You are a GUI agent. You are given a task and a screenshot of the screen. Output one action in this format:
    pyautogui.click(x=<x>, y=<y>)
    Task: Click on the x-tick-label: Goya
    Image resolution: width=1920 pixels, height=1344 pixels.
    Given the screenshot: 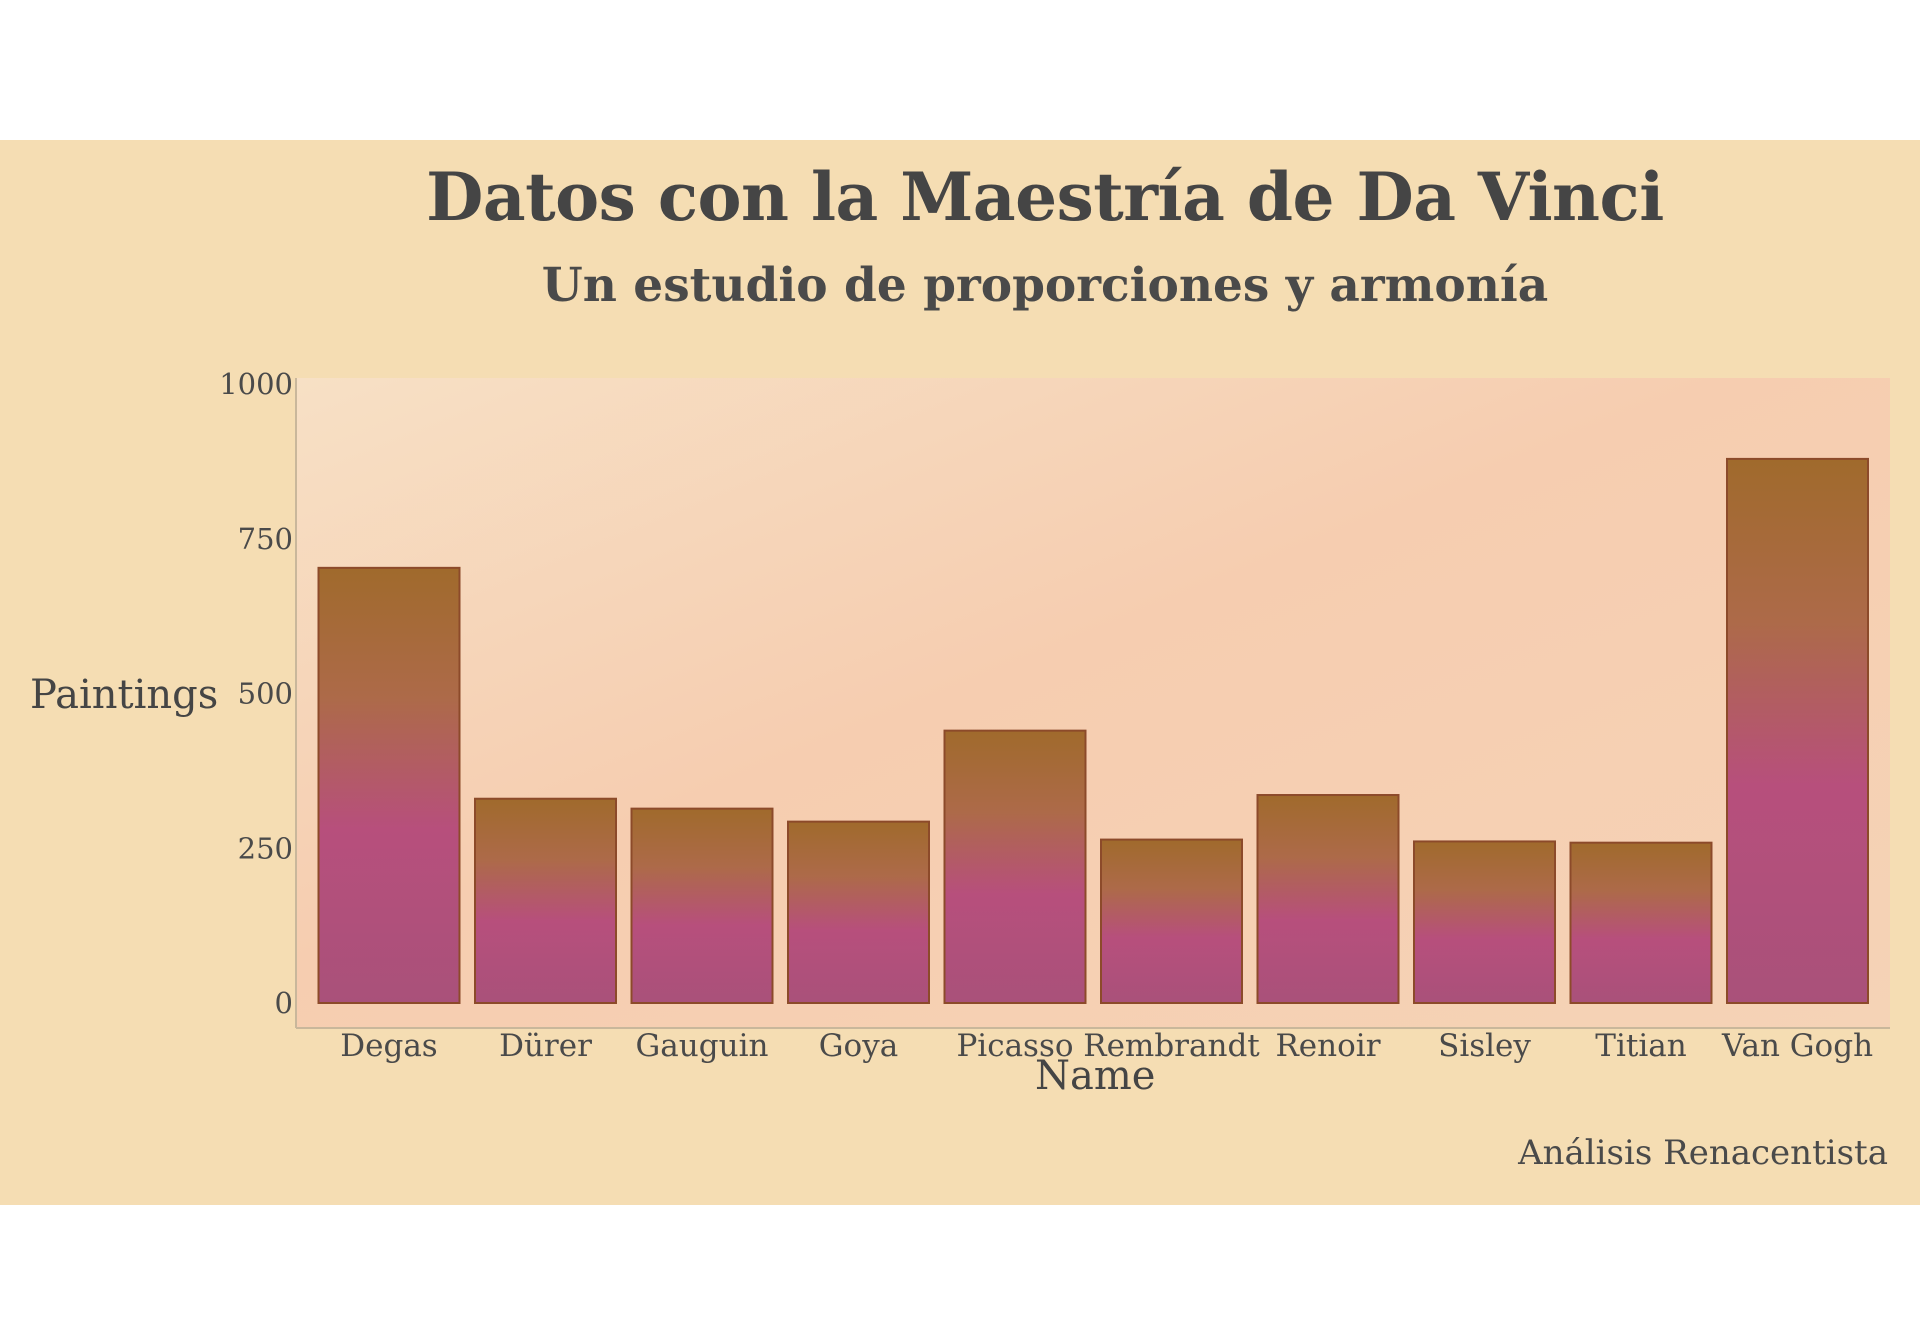 What is the action you would take?
    pyautogui.click(x=858, y=1046)
    